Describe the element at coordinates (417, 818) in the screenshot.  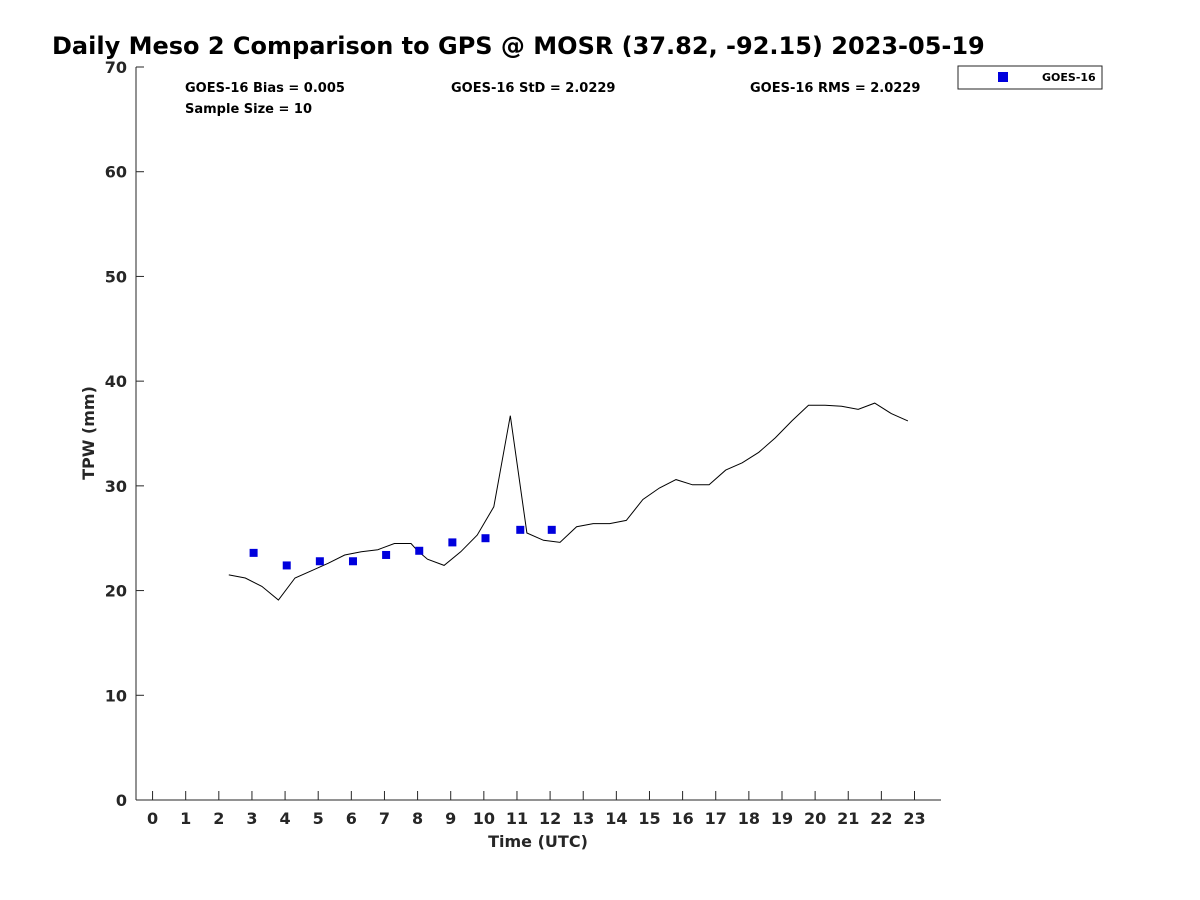
I see `x-tick-label: 8` at that location.